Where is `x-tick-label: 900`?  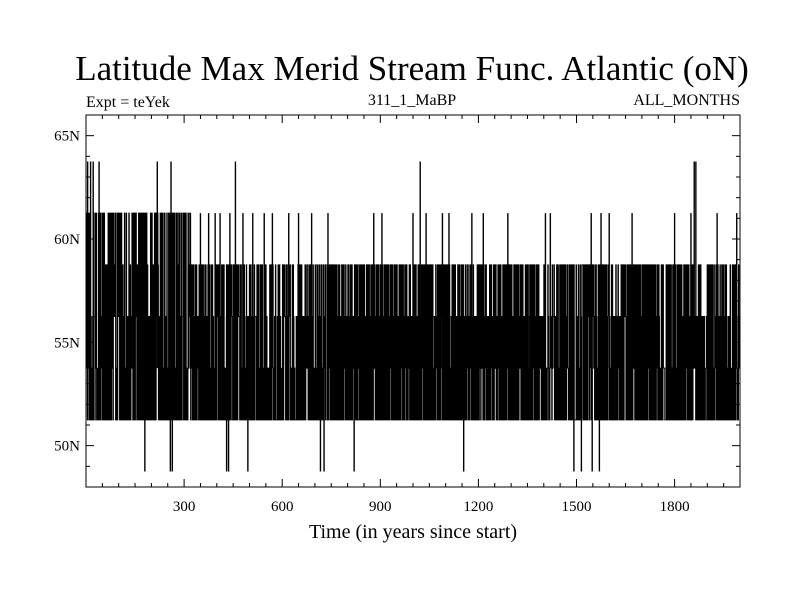 x-tick-label: 900 is located at coordinates (380, 507).